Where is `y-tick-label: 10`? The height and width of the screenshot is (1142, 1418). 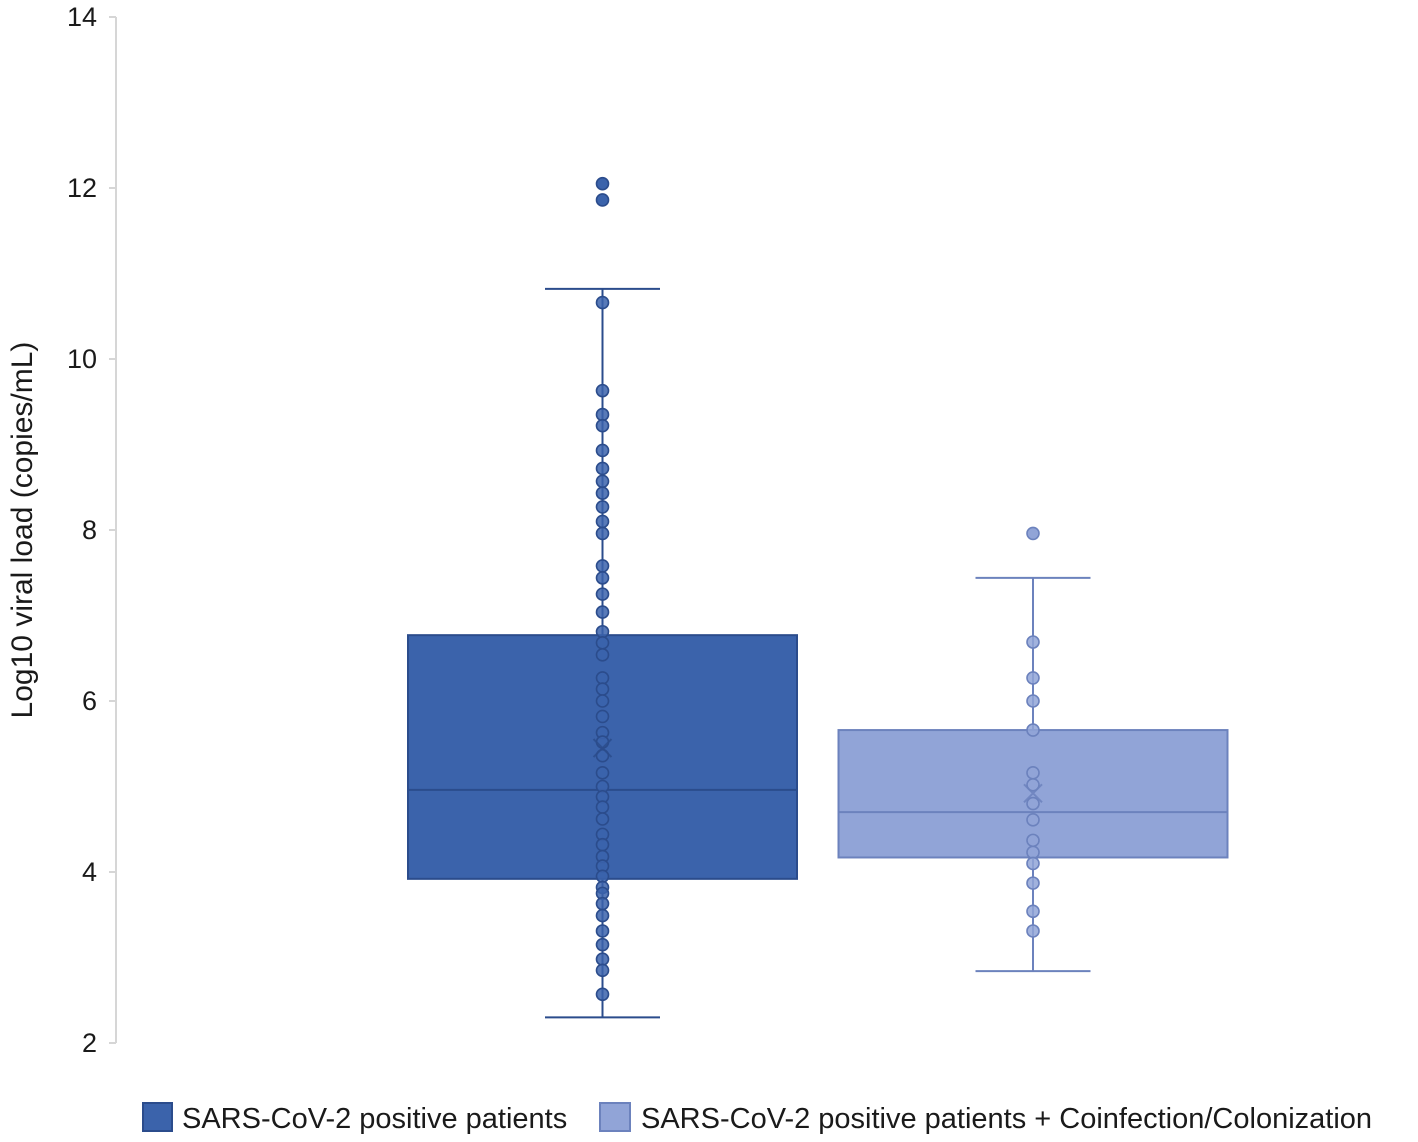
y-tick-label: 10 is located at coordinates (82, 359).